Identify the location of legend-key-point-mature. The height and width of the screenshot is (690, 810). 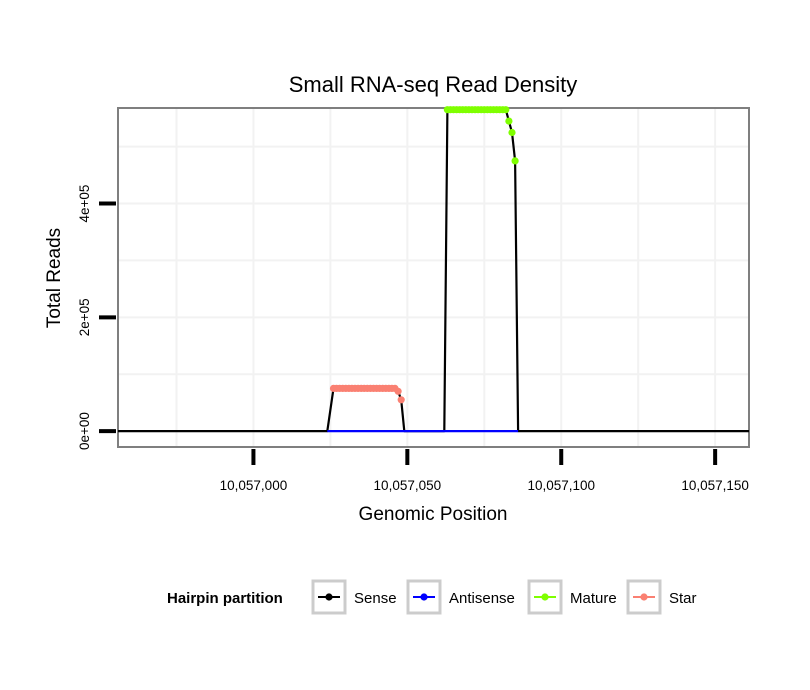
(545, 597).